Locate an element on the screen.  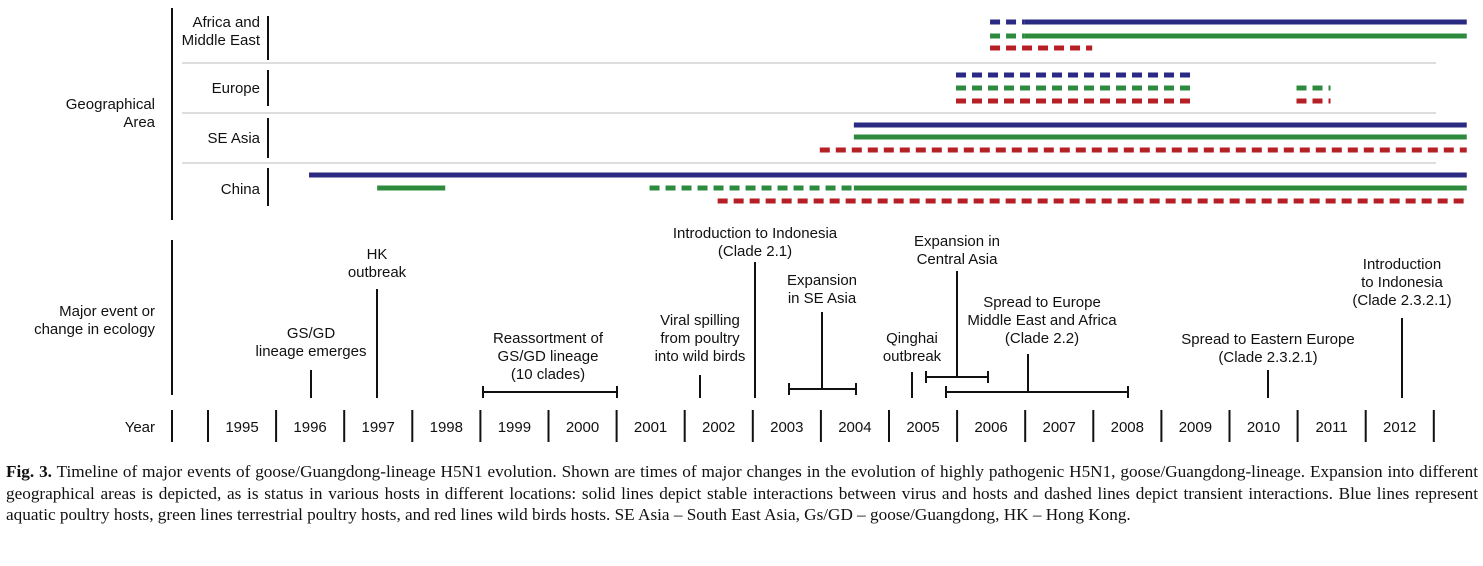
region-labels: Africa and Middle East Europe SE Asia China is located at coordinates (225, 110).